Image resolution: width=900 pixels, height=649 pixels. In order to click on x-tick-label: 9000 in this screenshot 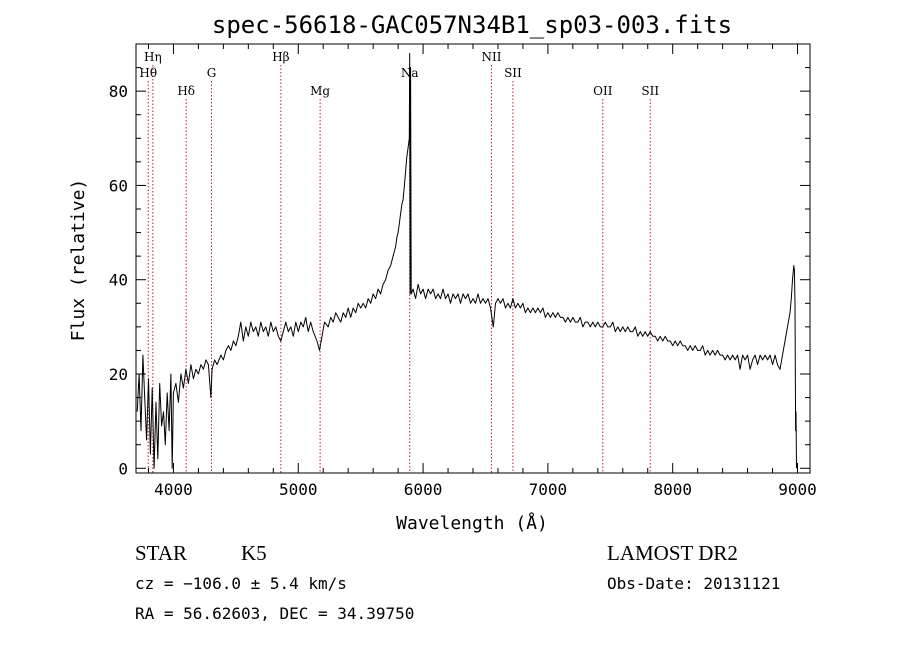, I will do `click(797, 489)`.